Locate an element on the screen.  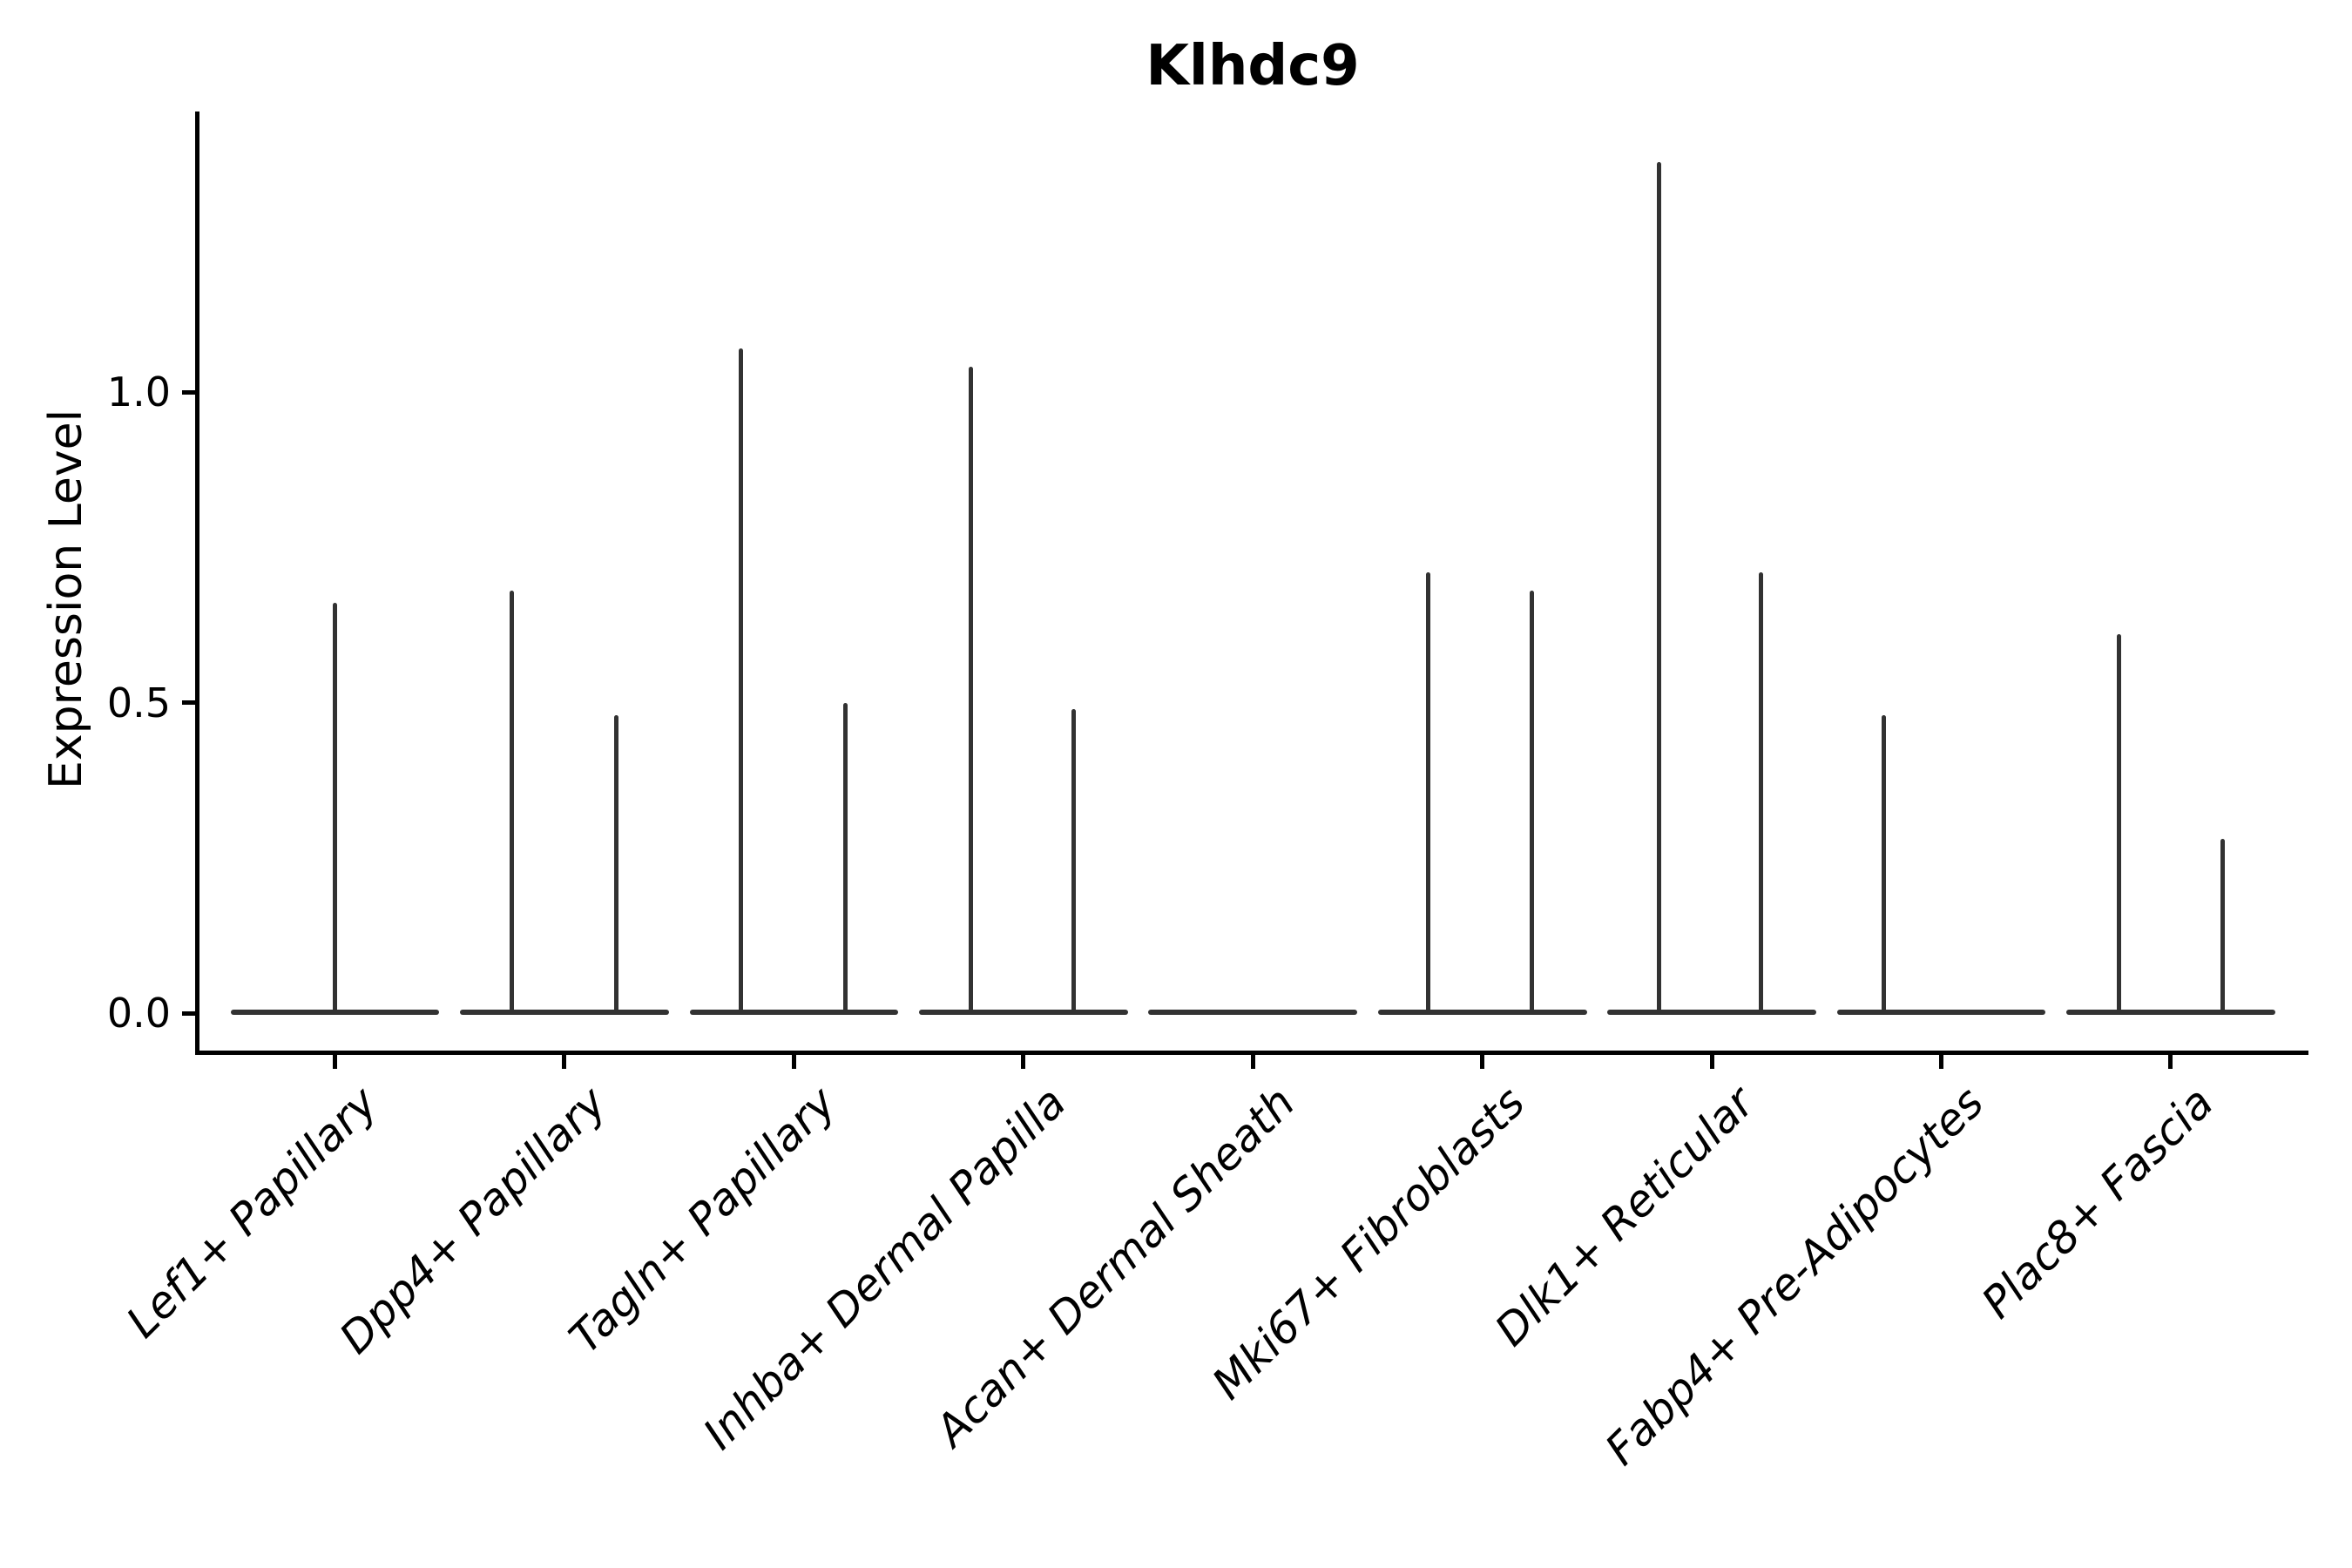
x-tick-label: Lef1+ Papillary is located at coordinates (252, 1212).